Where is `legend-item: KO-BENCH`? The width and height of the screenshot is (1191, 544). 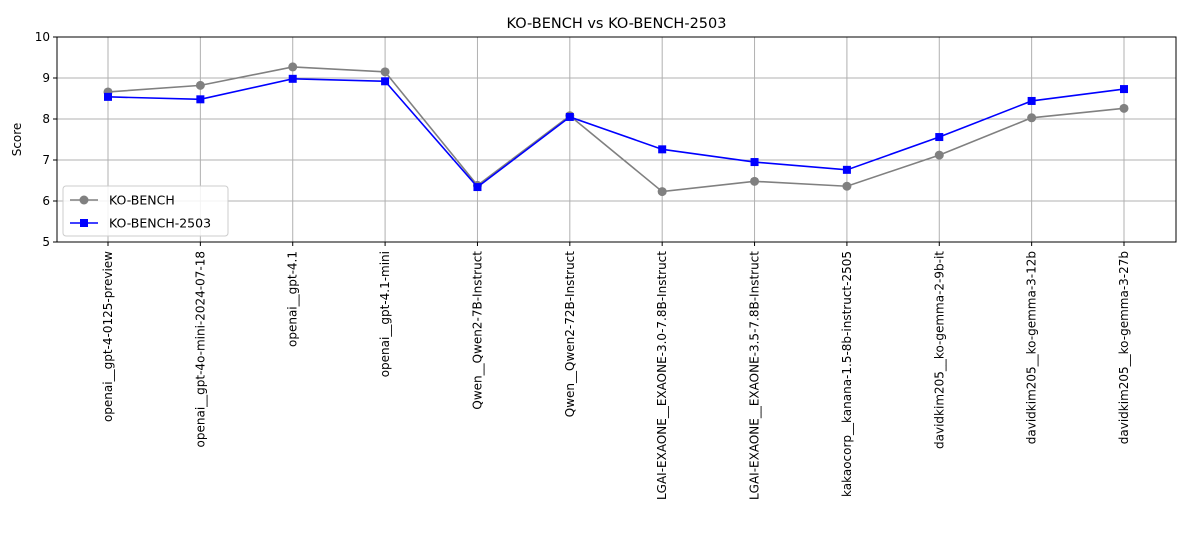 legend-item: KO-BENCH is located at coordinates (122, 200).